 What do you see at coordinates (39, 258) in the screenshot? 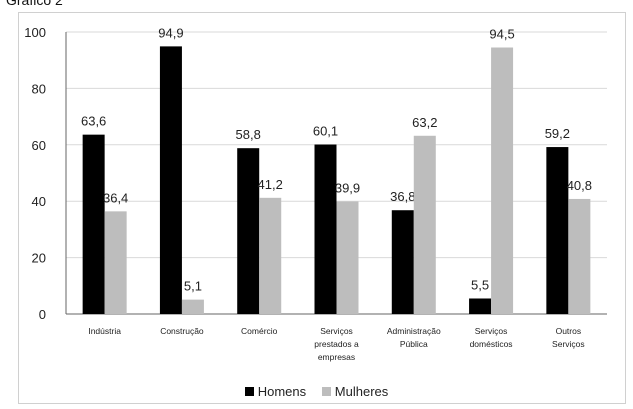
I see `y-tick-label: 20` at bounding box center [39, 258].